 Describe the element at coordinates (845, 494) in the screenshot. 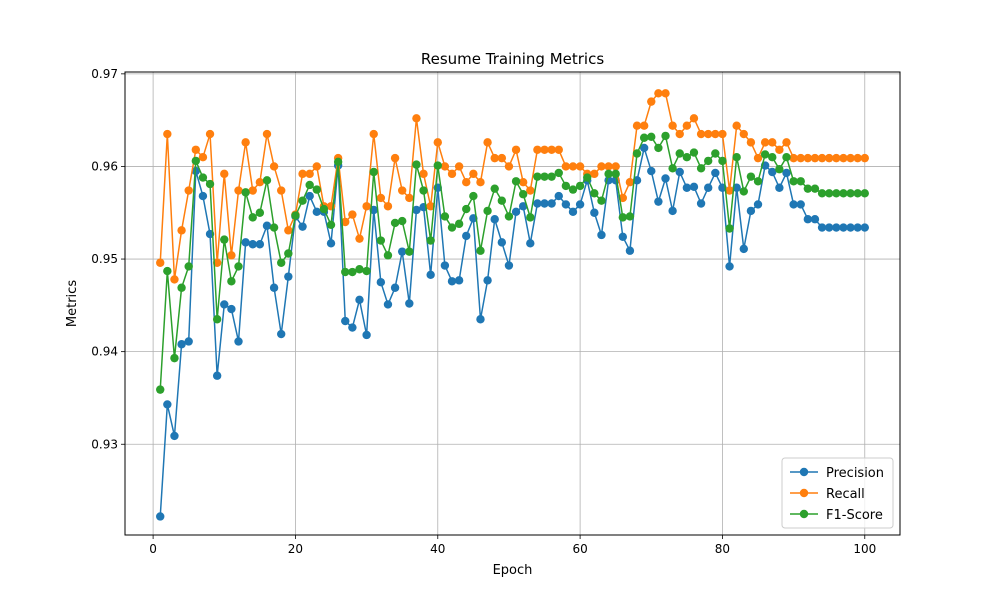

I see `legend-label: Recall` at that location.